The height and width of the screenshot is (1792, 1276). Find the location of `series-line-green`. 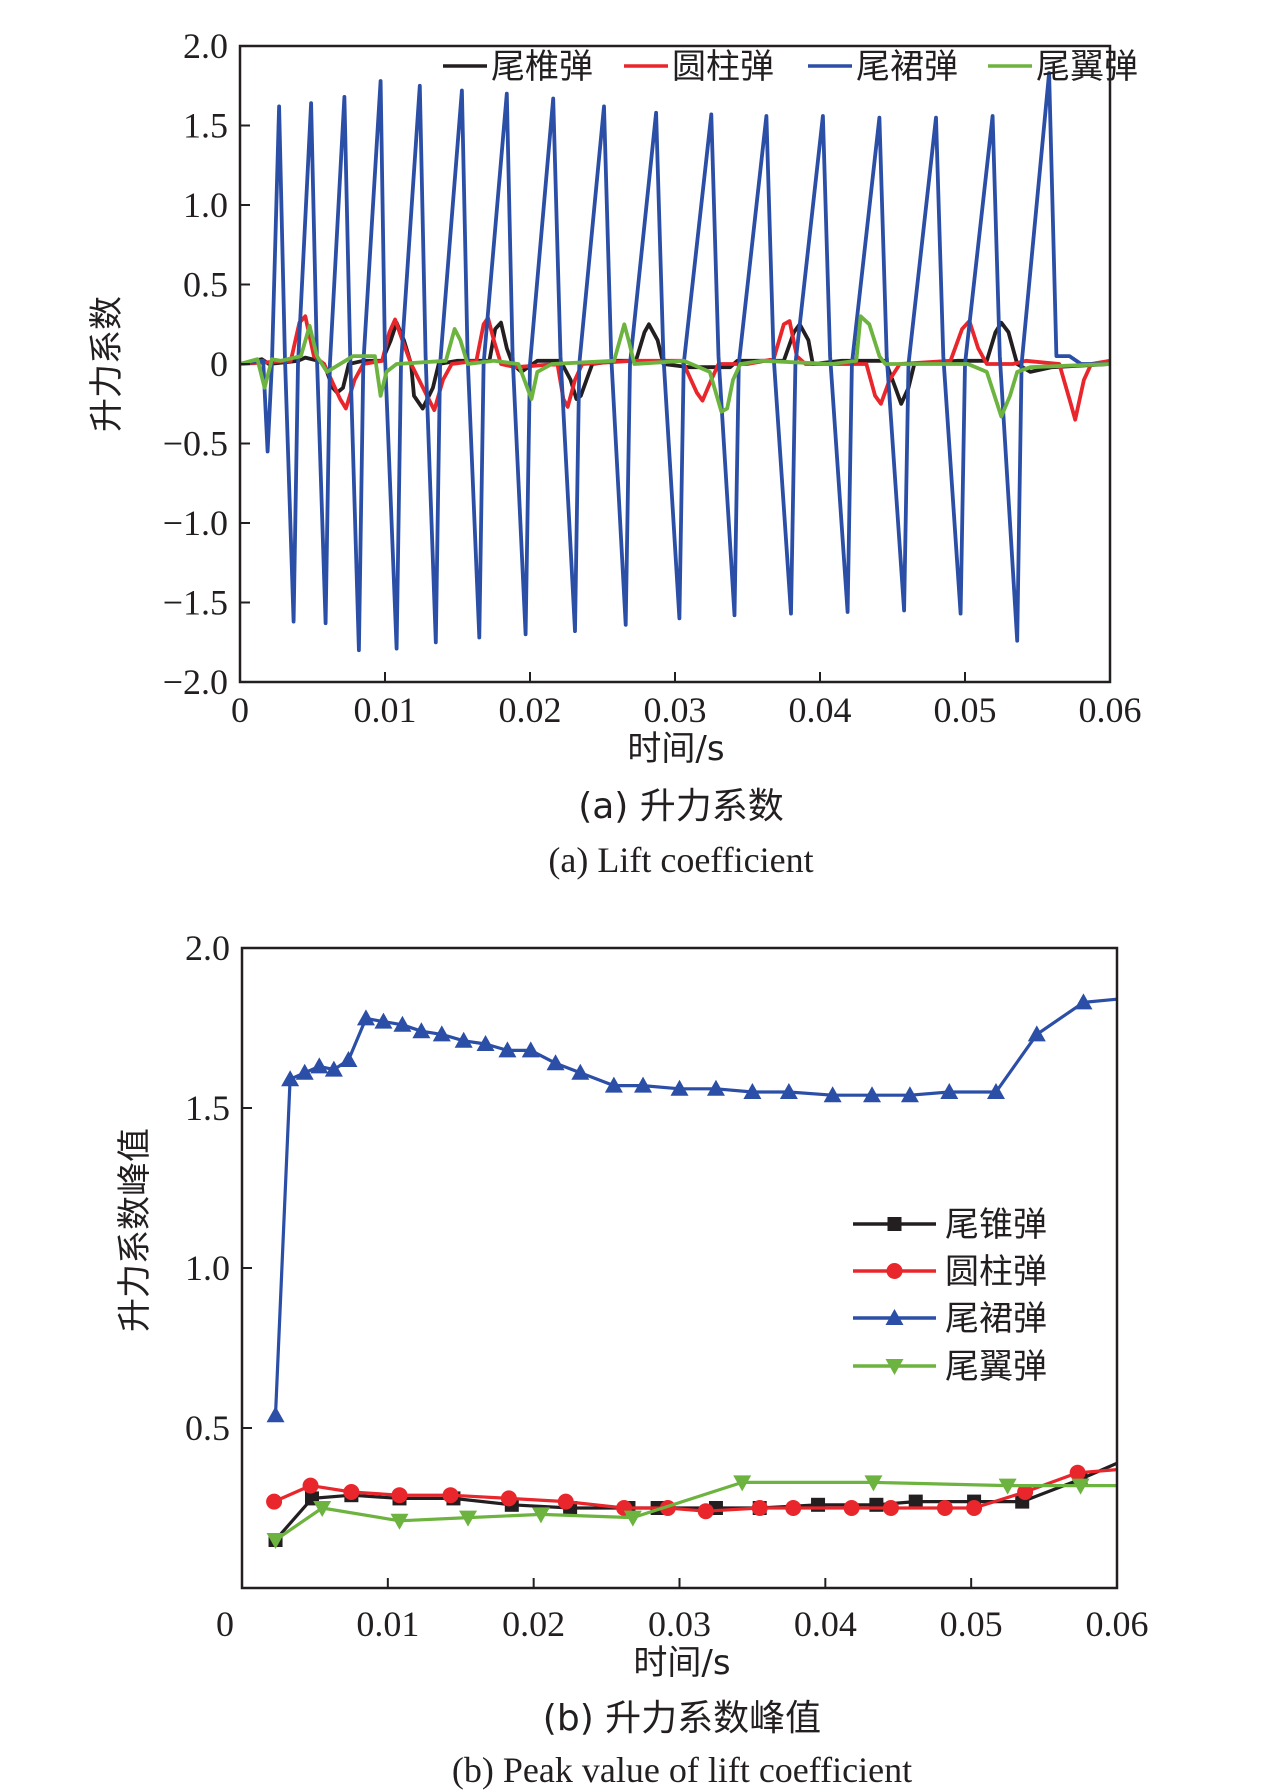

series-line-green is located at coordinates (675, 366).